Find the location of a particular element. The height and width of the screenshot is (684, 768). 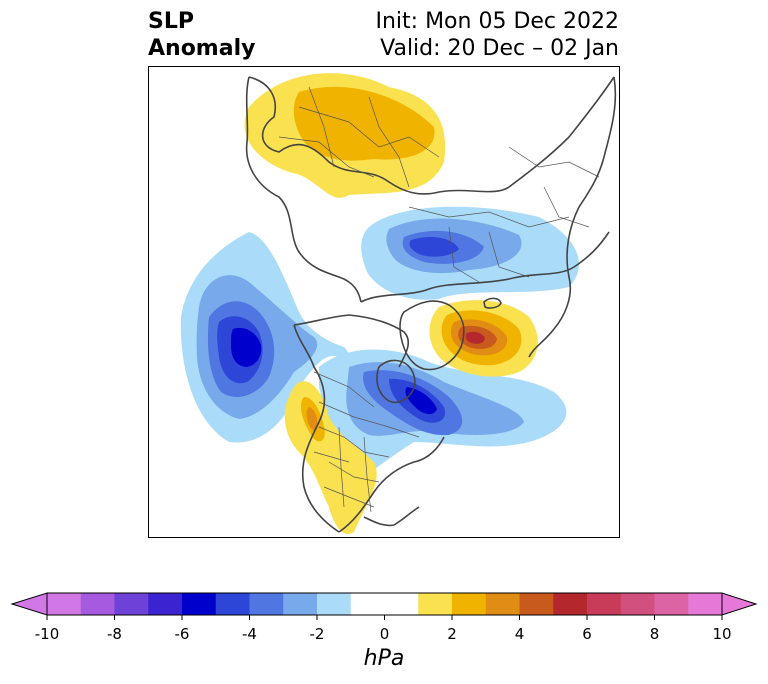

pacific-low-contours is located at coordinates (265, 337).